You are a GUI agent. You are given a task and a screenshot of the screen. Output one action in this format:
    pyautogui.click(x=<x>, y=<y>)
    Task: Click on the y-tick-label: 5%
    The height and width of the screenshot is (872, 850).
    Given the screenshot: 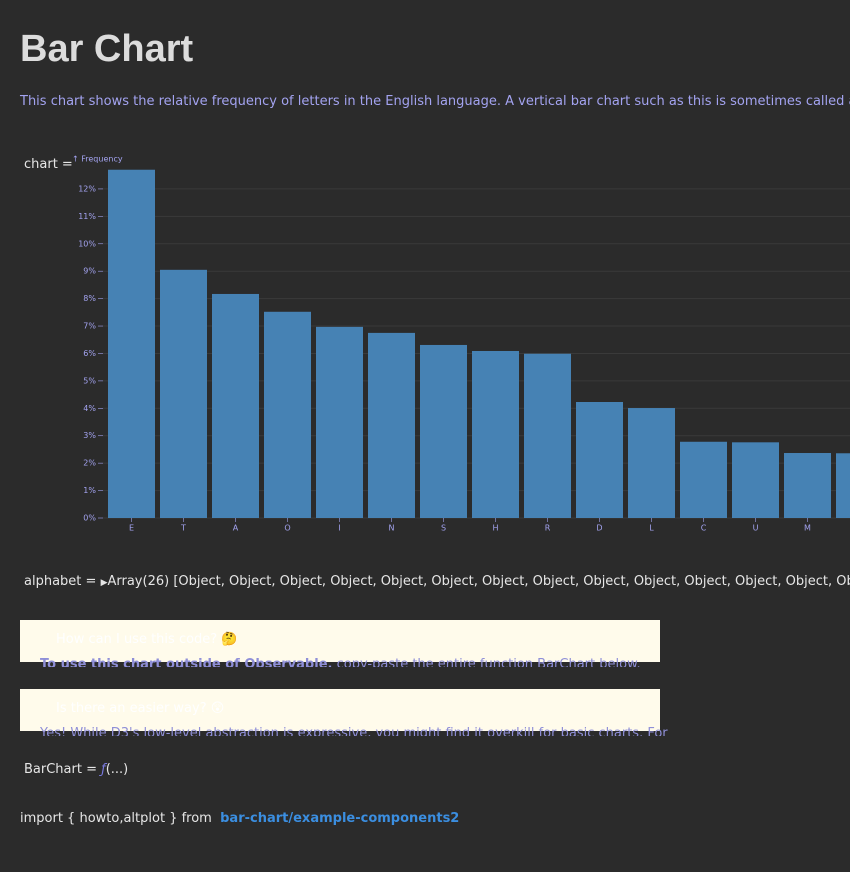 What is the action you would take?
    pyautogui.click(x=89, y=380)
    